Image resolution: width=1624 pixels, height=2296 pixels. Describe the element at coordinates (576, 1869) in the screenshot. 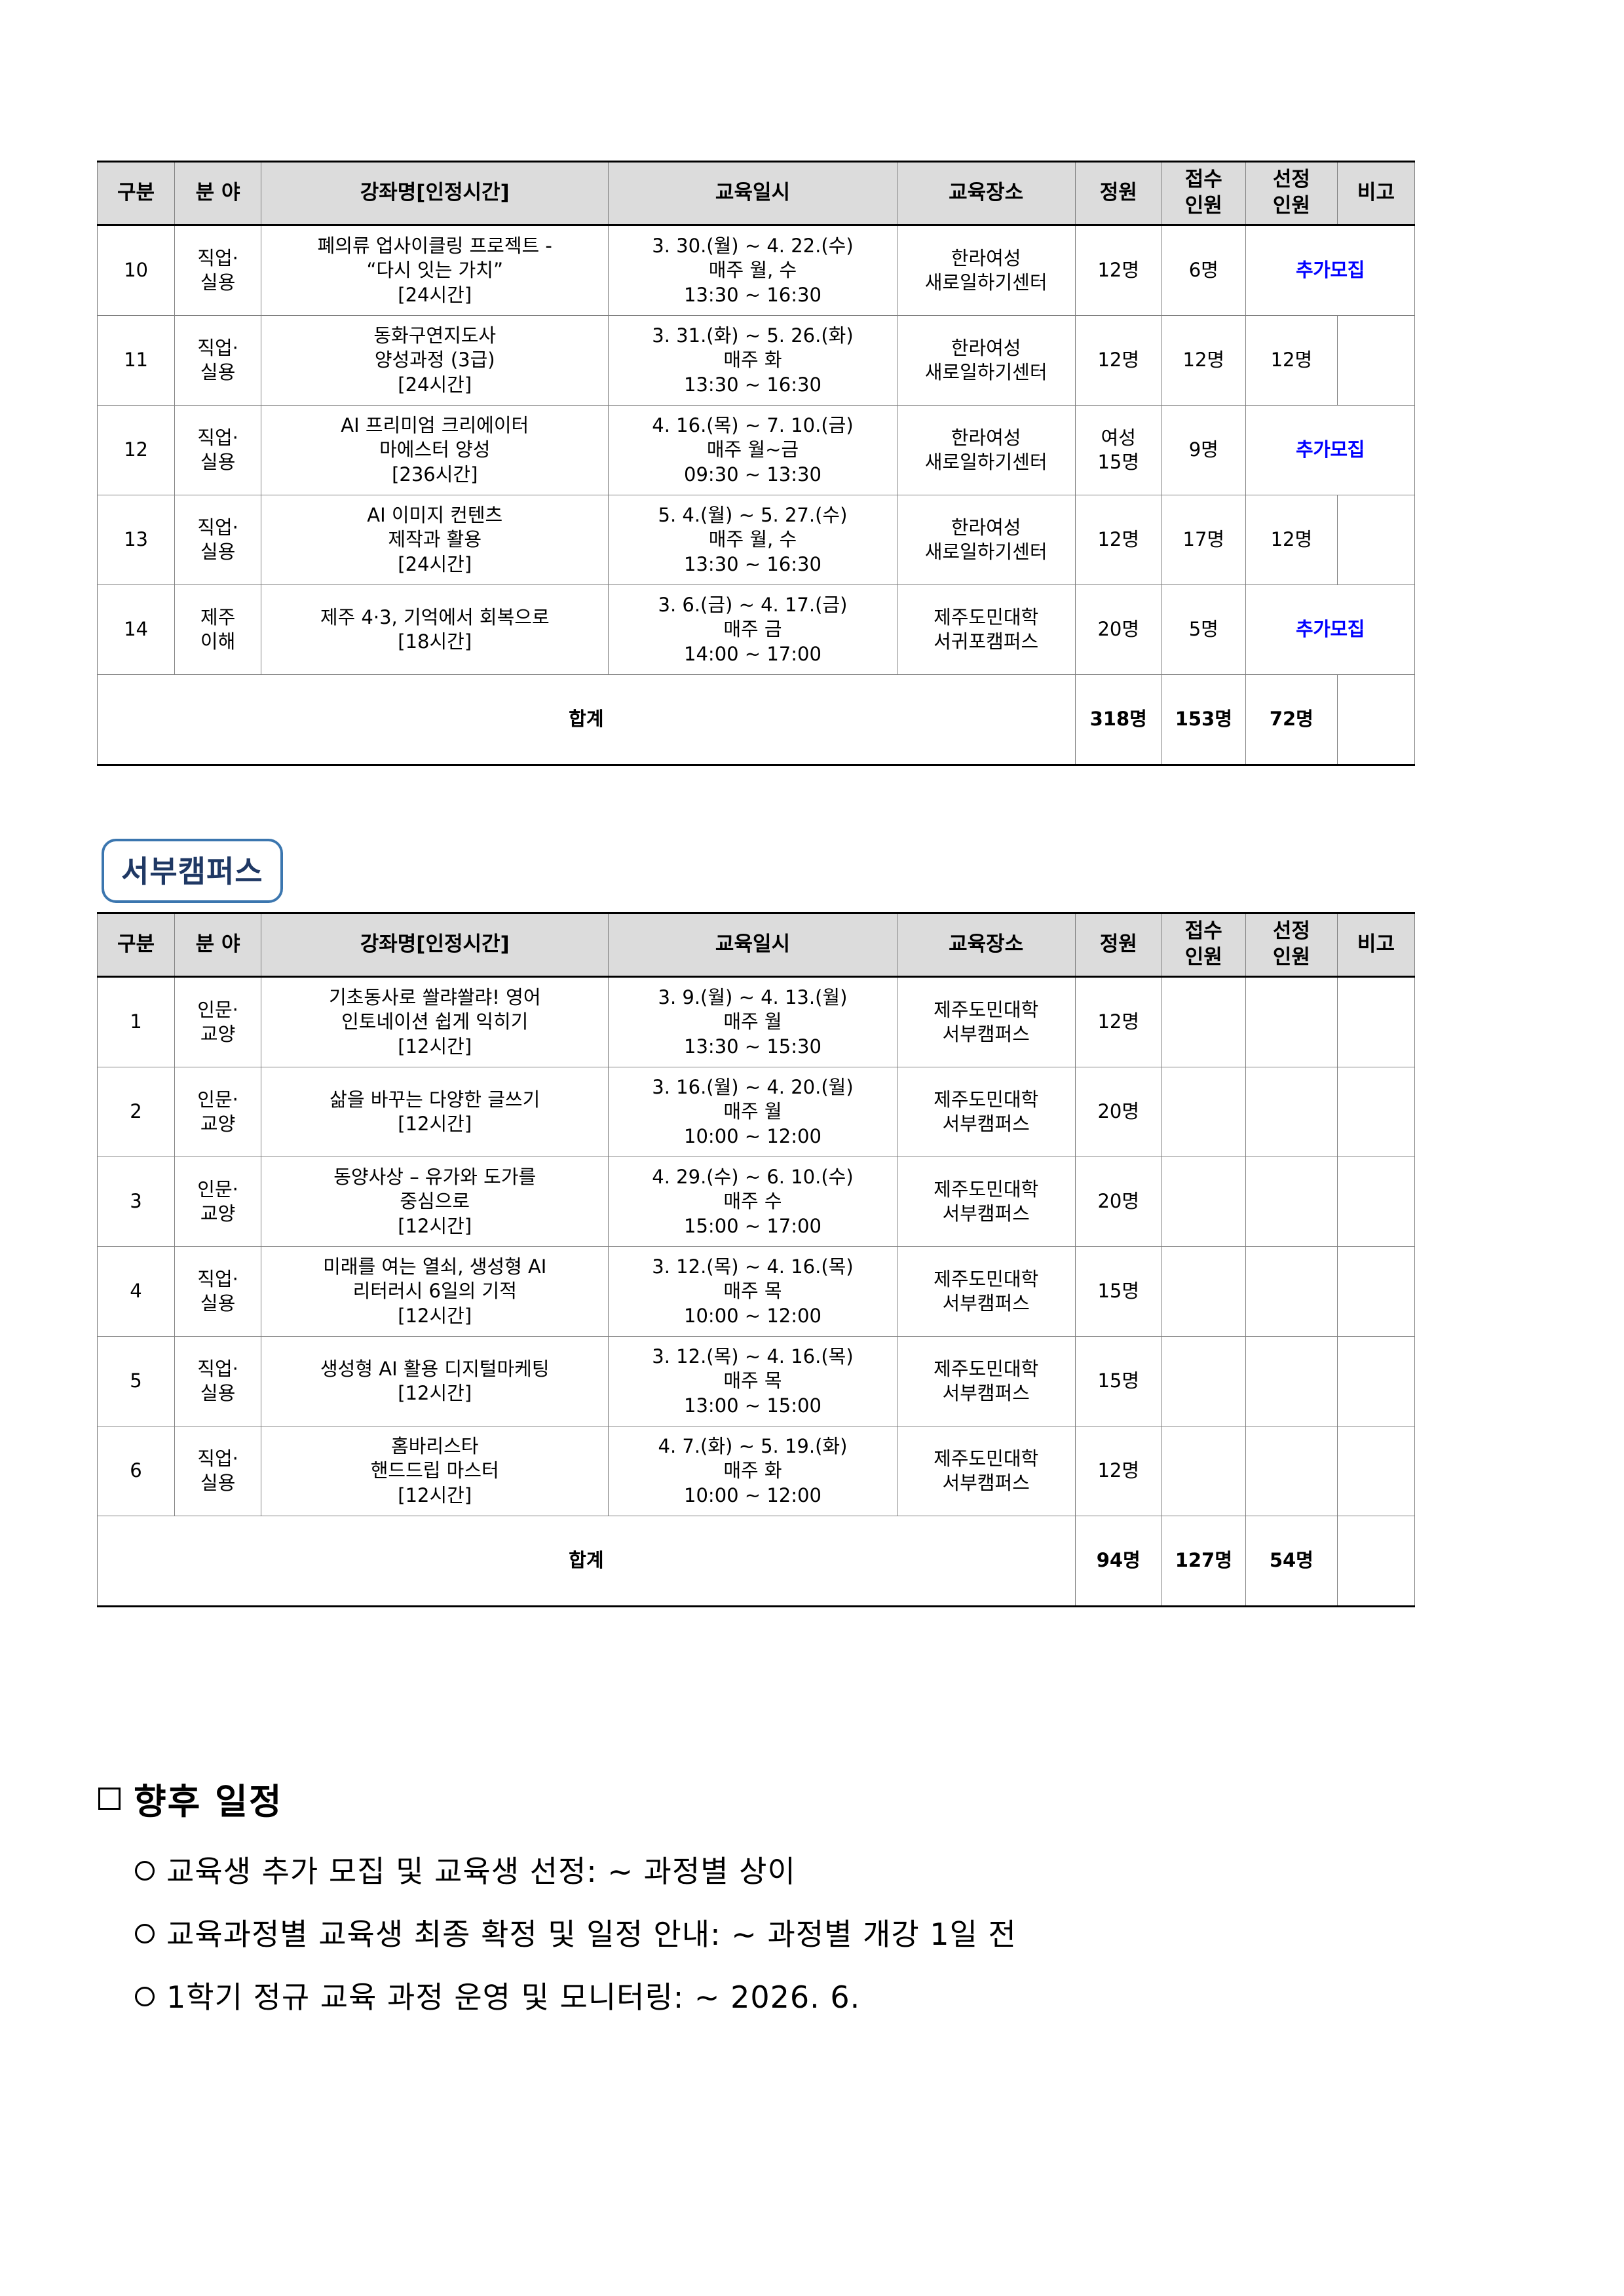

I see `schedule-list-item: 교육생 추가 모집 및 교육생 선정: ~ 과정별 상이` at that location.